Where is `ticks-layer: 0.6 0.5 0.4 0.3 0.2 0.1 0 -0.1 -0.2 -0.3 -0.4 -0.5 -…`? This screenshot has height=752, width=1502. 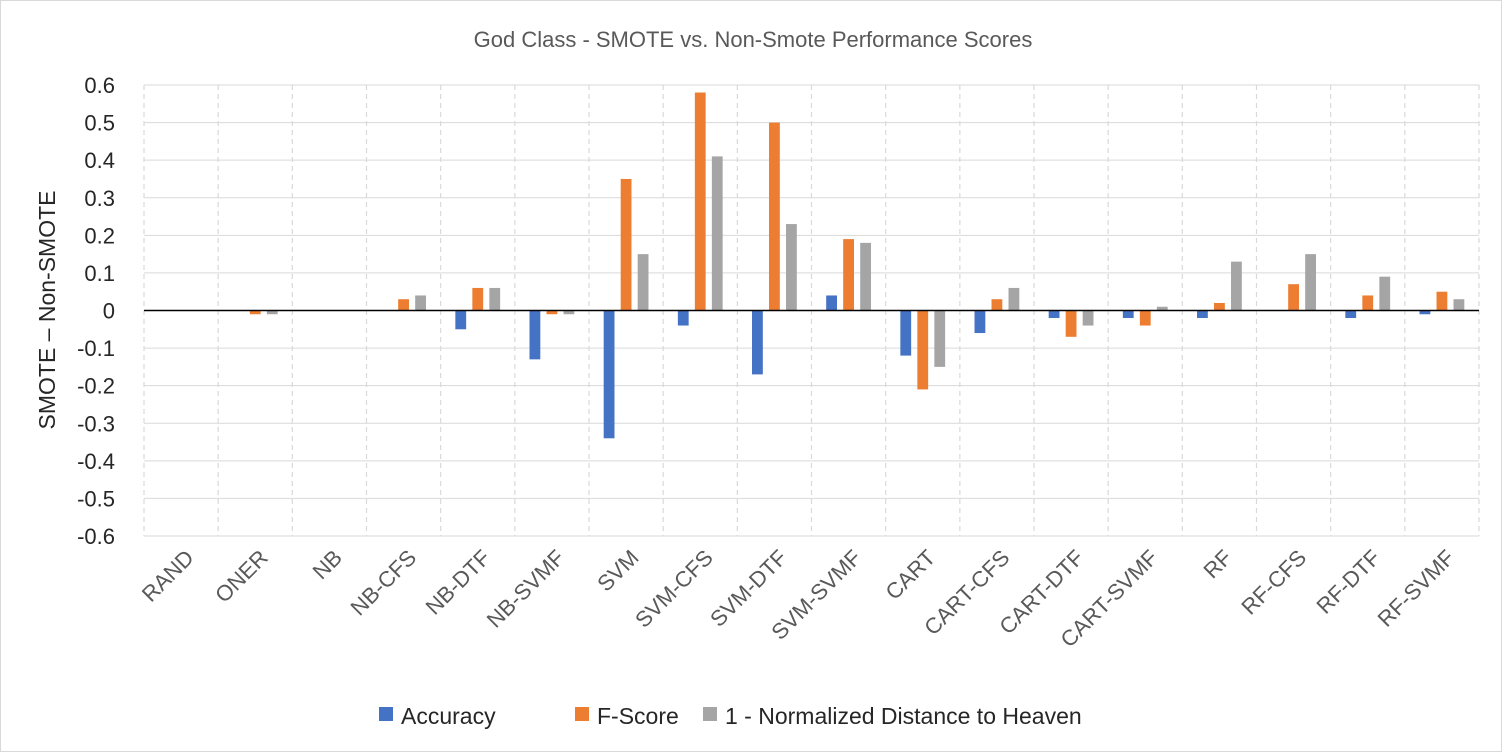
ticks-layer: 0.6 0.5 0.4 0.3 0.2 0.1 0 -0.1 -0.2 -0.3 -0.4 -0.5 -… is located at coordinates (96, 311).